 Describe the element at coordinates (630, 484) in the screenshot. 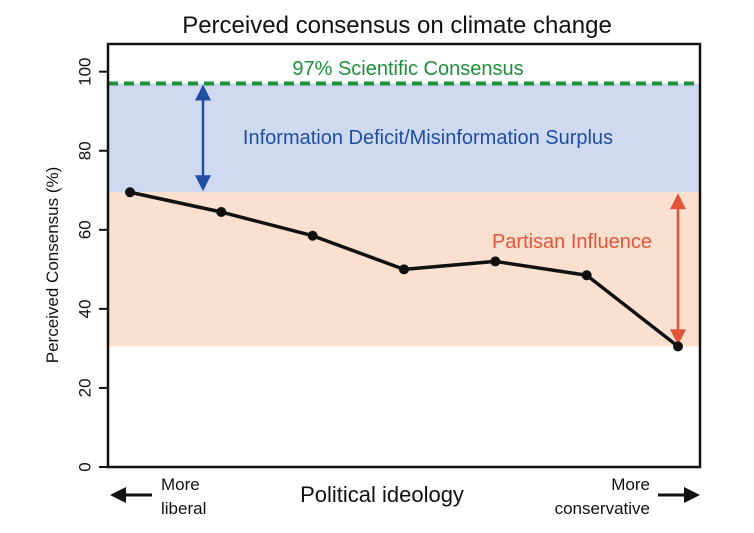

I see `more-conservative-label-line1: More` at that location.